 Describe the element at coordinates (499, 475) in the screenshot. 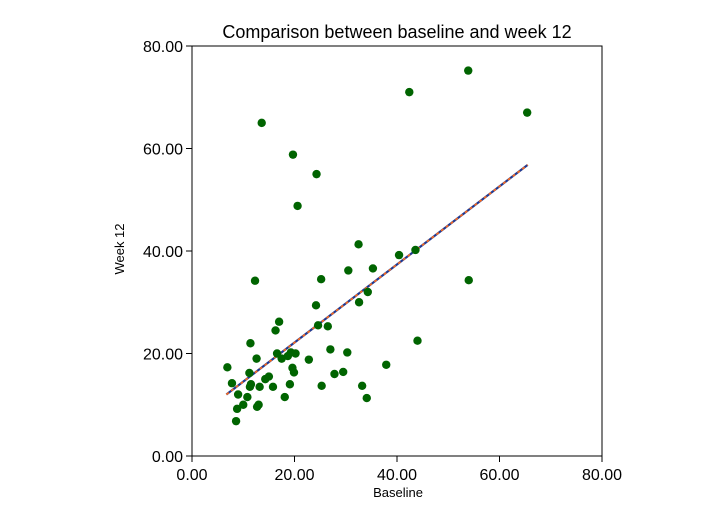

I see `x-tick-label: 60.00` at that location.